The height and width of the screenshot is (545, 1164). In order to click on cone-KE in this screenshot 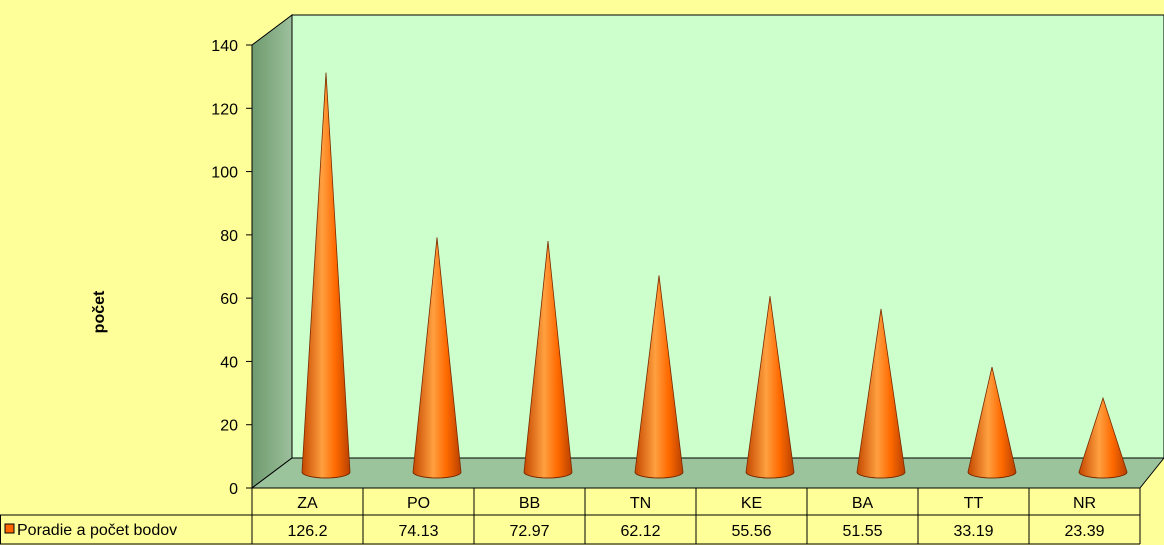, I will do `click(770, 387)`.